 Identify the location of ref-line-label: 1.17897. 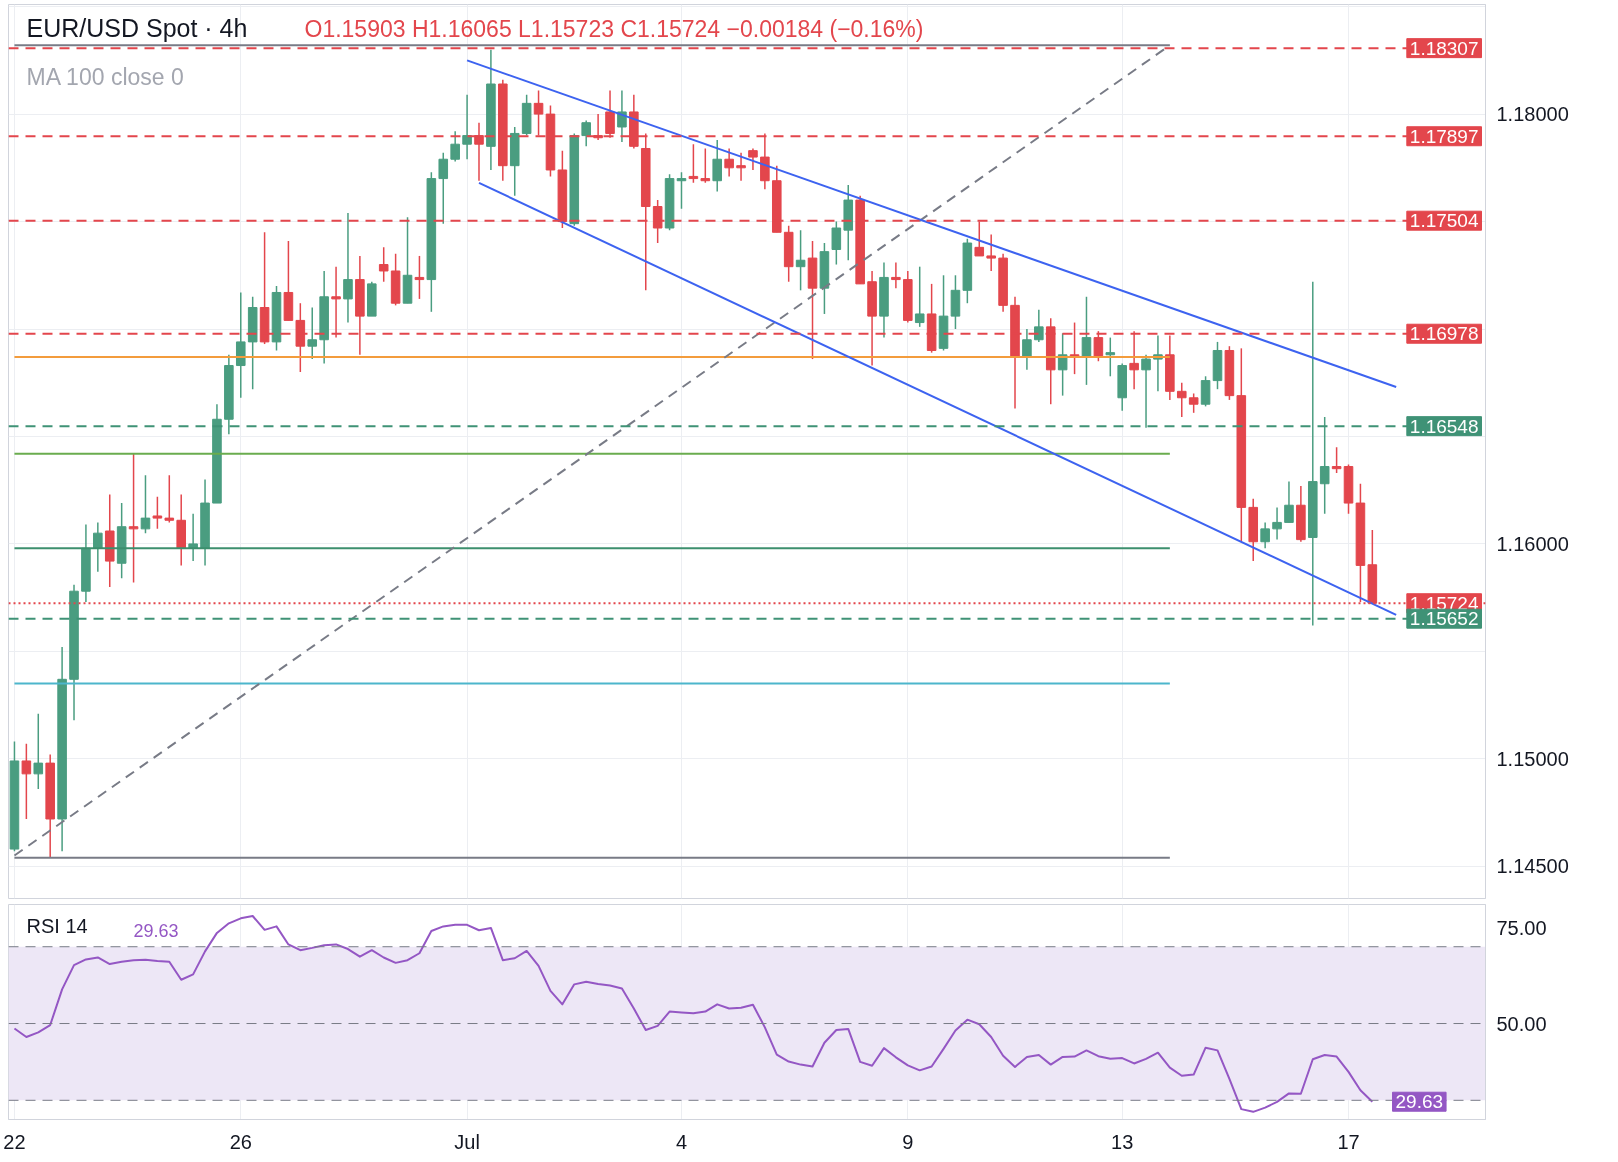
(1444, 136).